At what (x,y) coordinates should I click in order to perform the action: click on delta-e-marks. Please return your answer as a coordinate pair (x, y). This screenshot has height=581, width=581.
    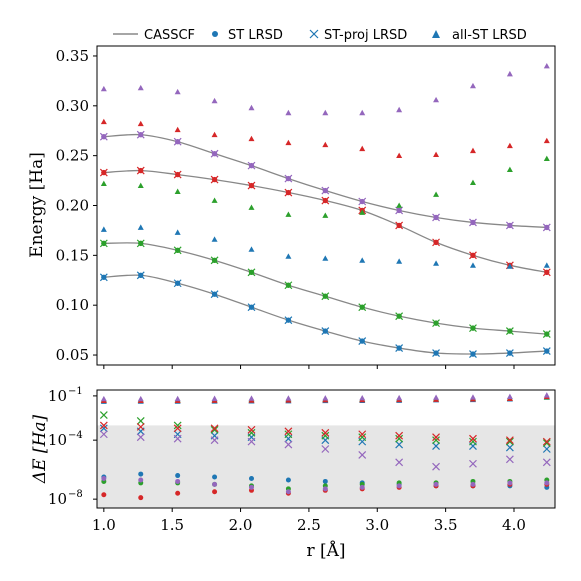
    Looking at the image, I should click on (325, 446).